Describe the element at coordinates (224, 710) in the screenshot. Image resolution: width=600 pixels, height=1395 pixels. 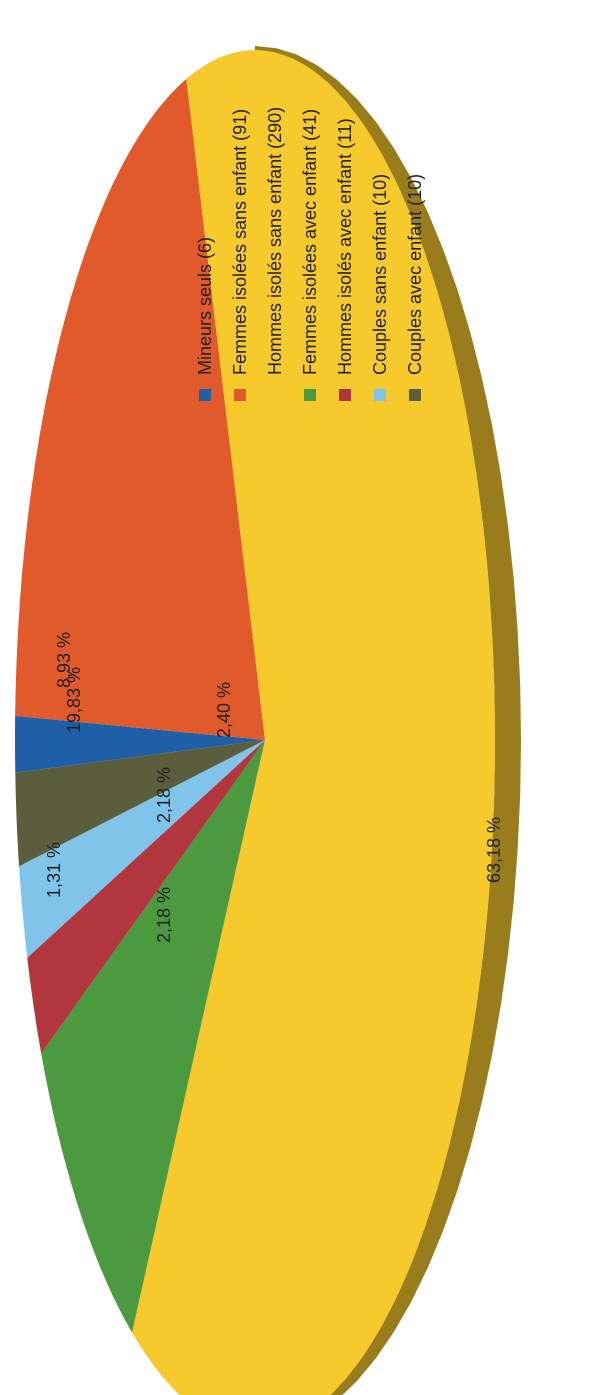
I see `percent-label-4: 2,40 %` at that location.